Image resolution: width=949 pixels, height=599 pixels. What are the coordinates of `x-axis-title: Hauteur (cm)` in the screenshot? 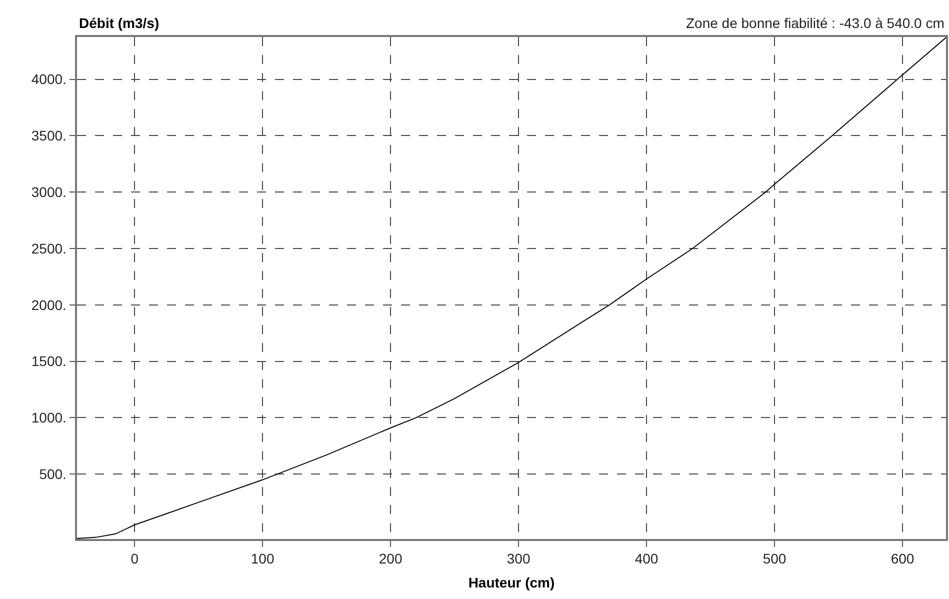 It's located at (511, 582).